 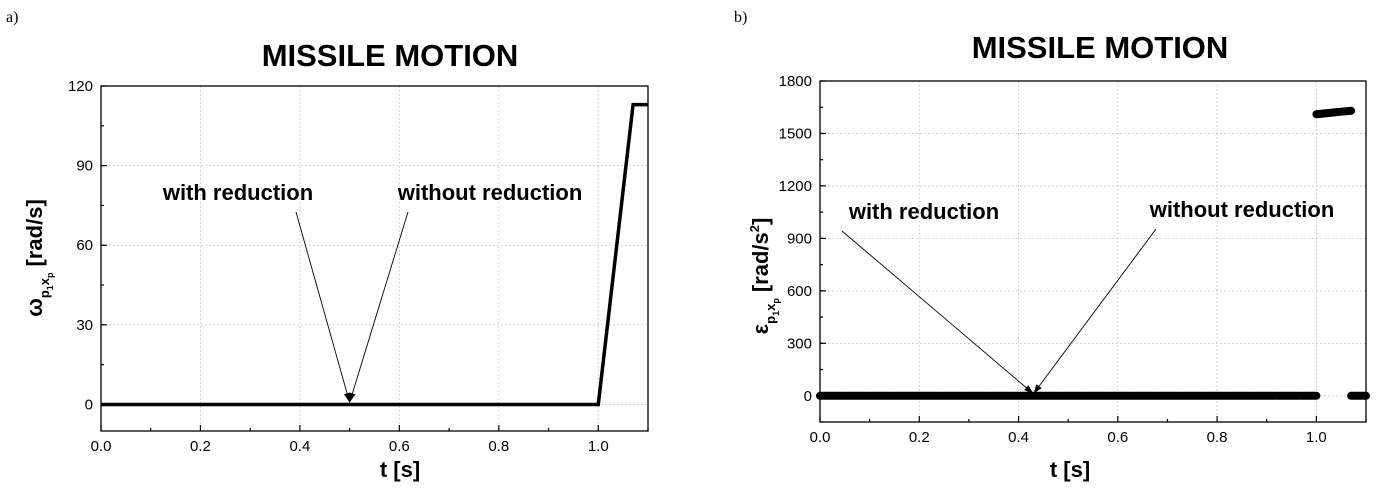 I want to click on y-tick-label: 90, so click(x=84, y=166).